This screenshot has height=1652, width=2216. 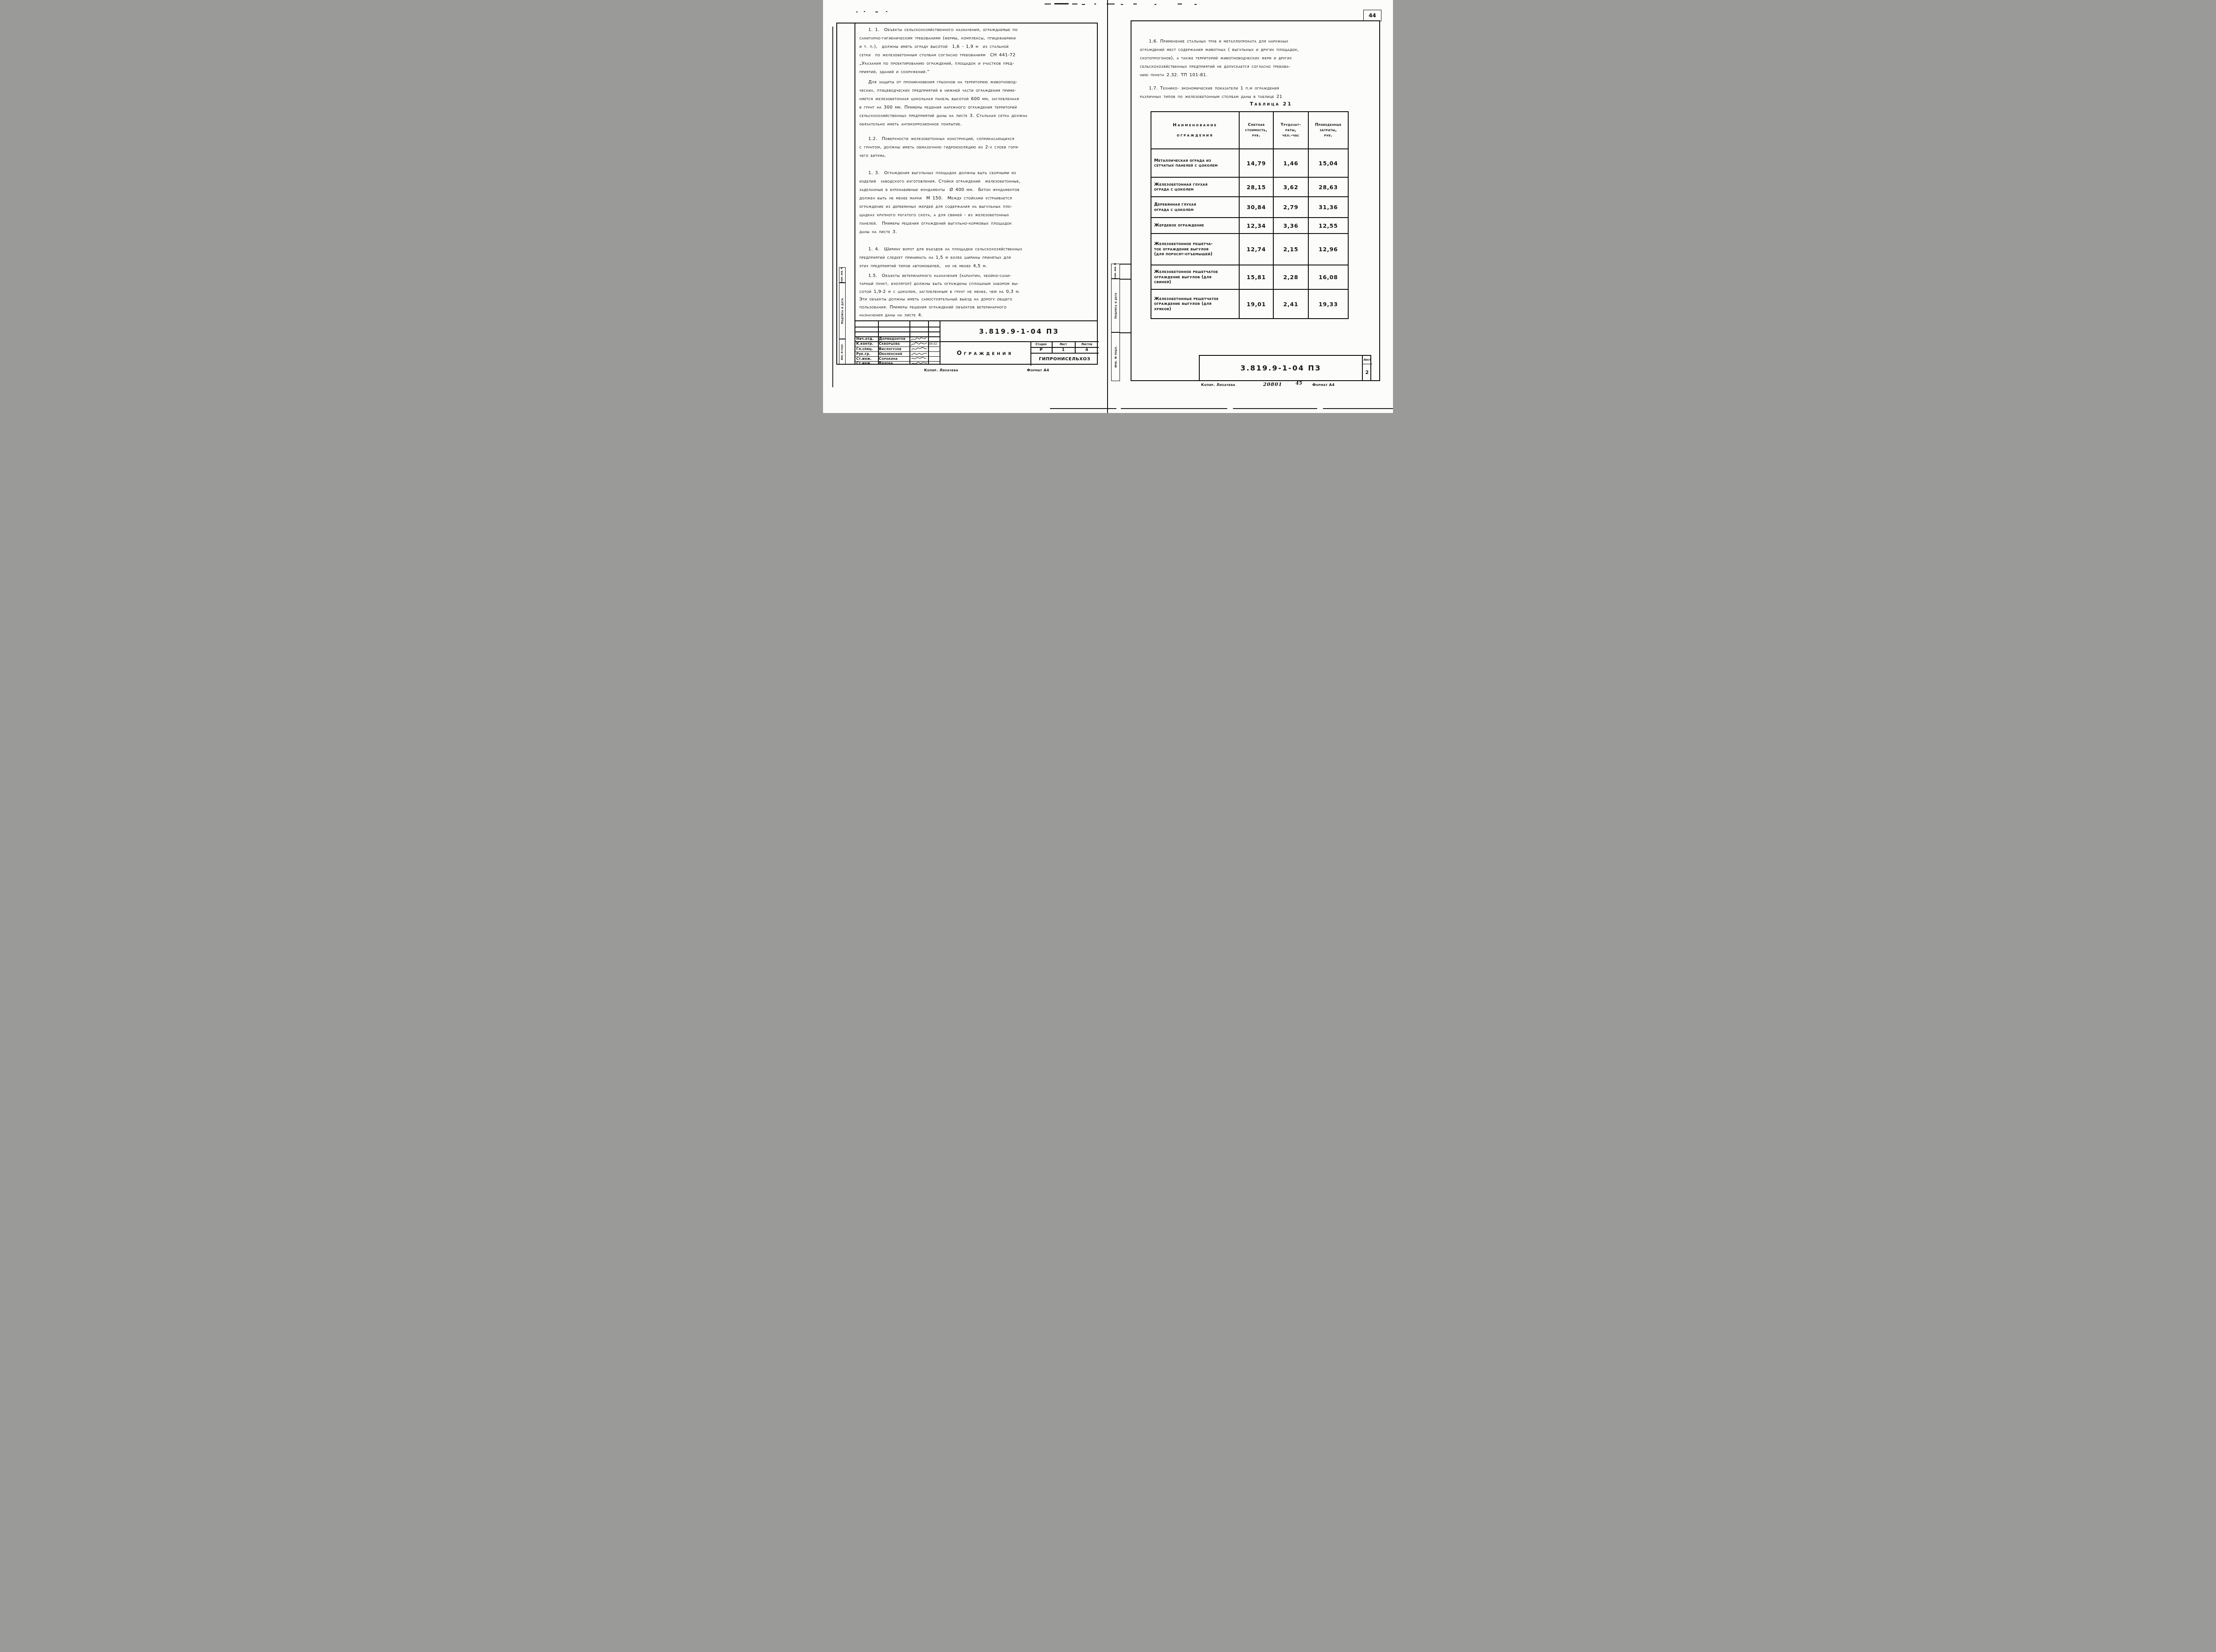 I want to click on copier-note: Копир. Лихачева, so click(x=1218, y=385).